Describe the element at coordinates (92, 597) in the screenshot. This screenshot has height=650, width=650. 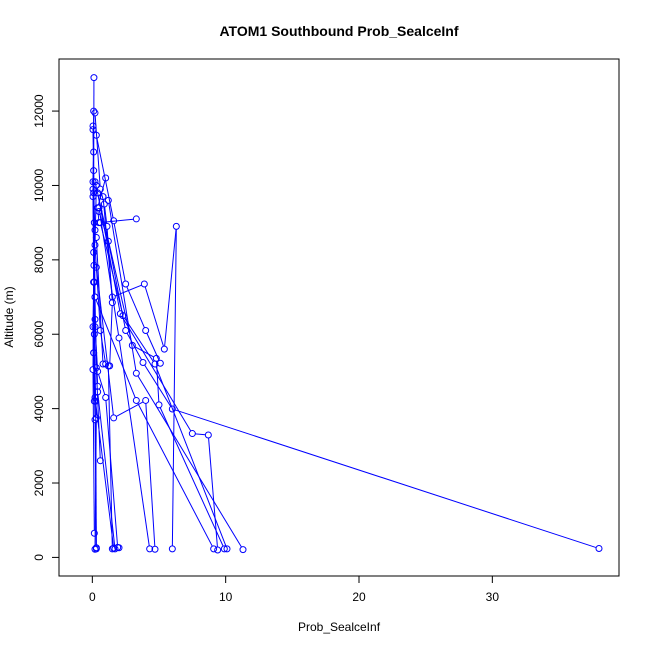
I see `x-tick-label: 0` at that location.